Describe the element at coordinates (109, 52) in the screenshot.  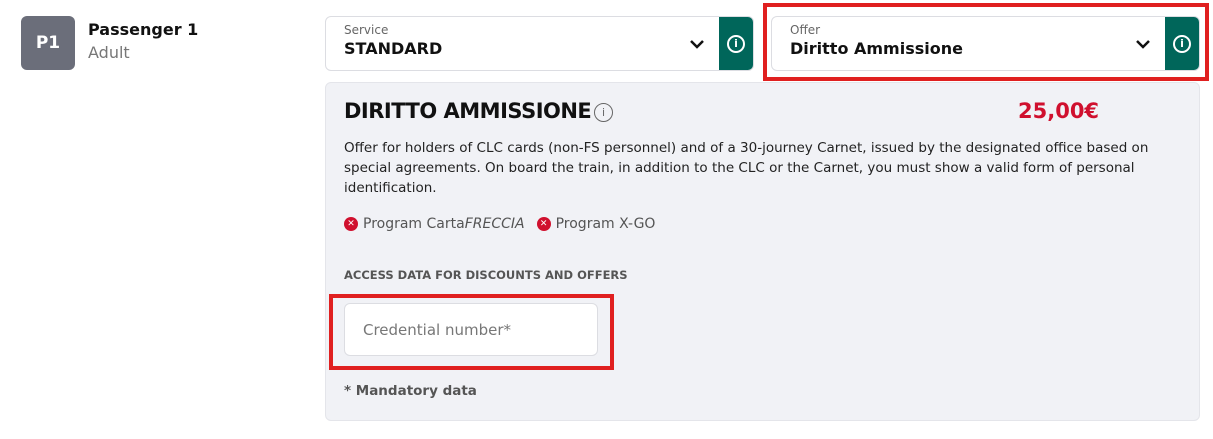
I see `passenger-type: Adult` at that location.